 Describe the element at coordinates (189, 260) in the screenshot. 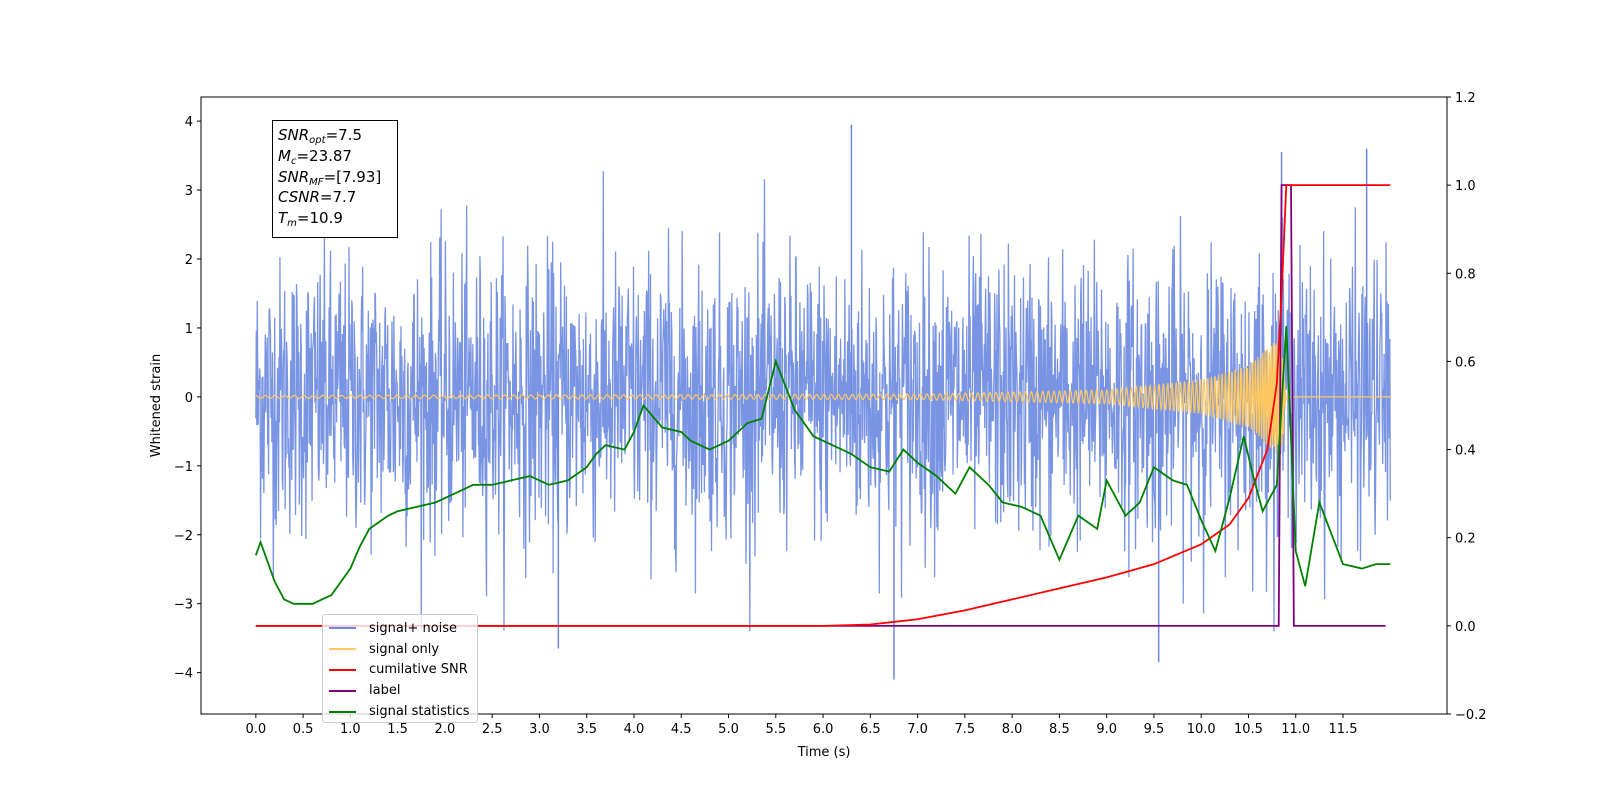

I see `y-tick-label: 2` at that location.